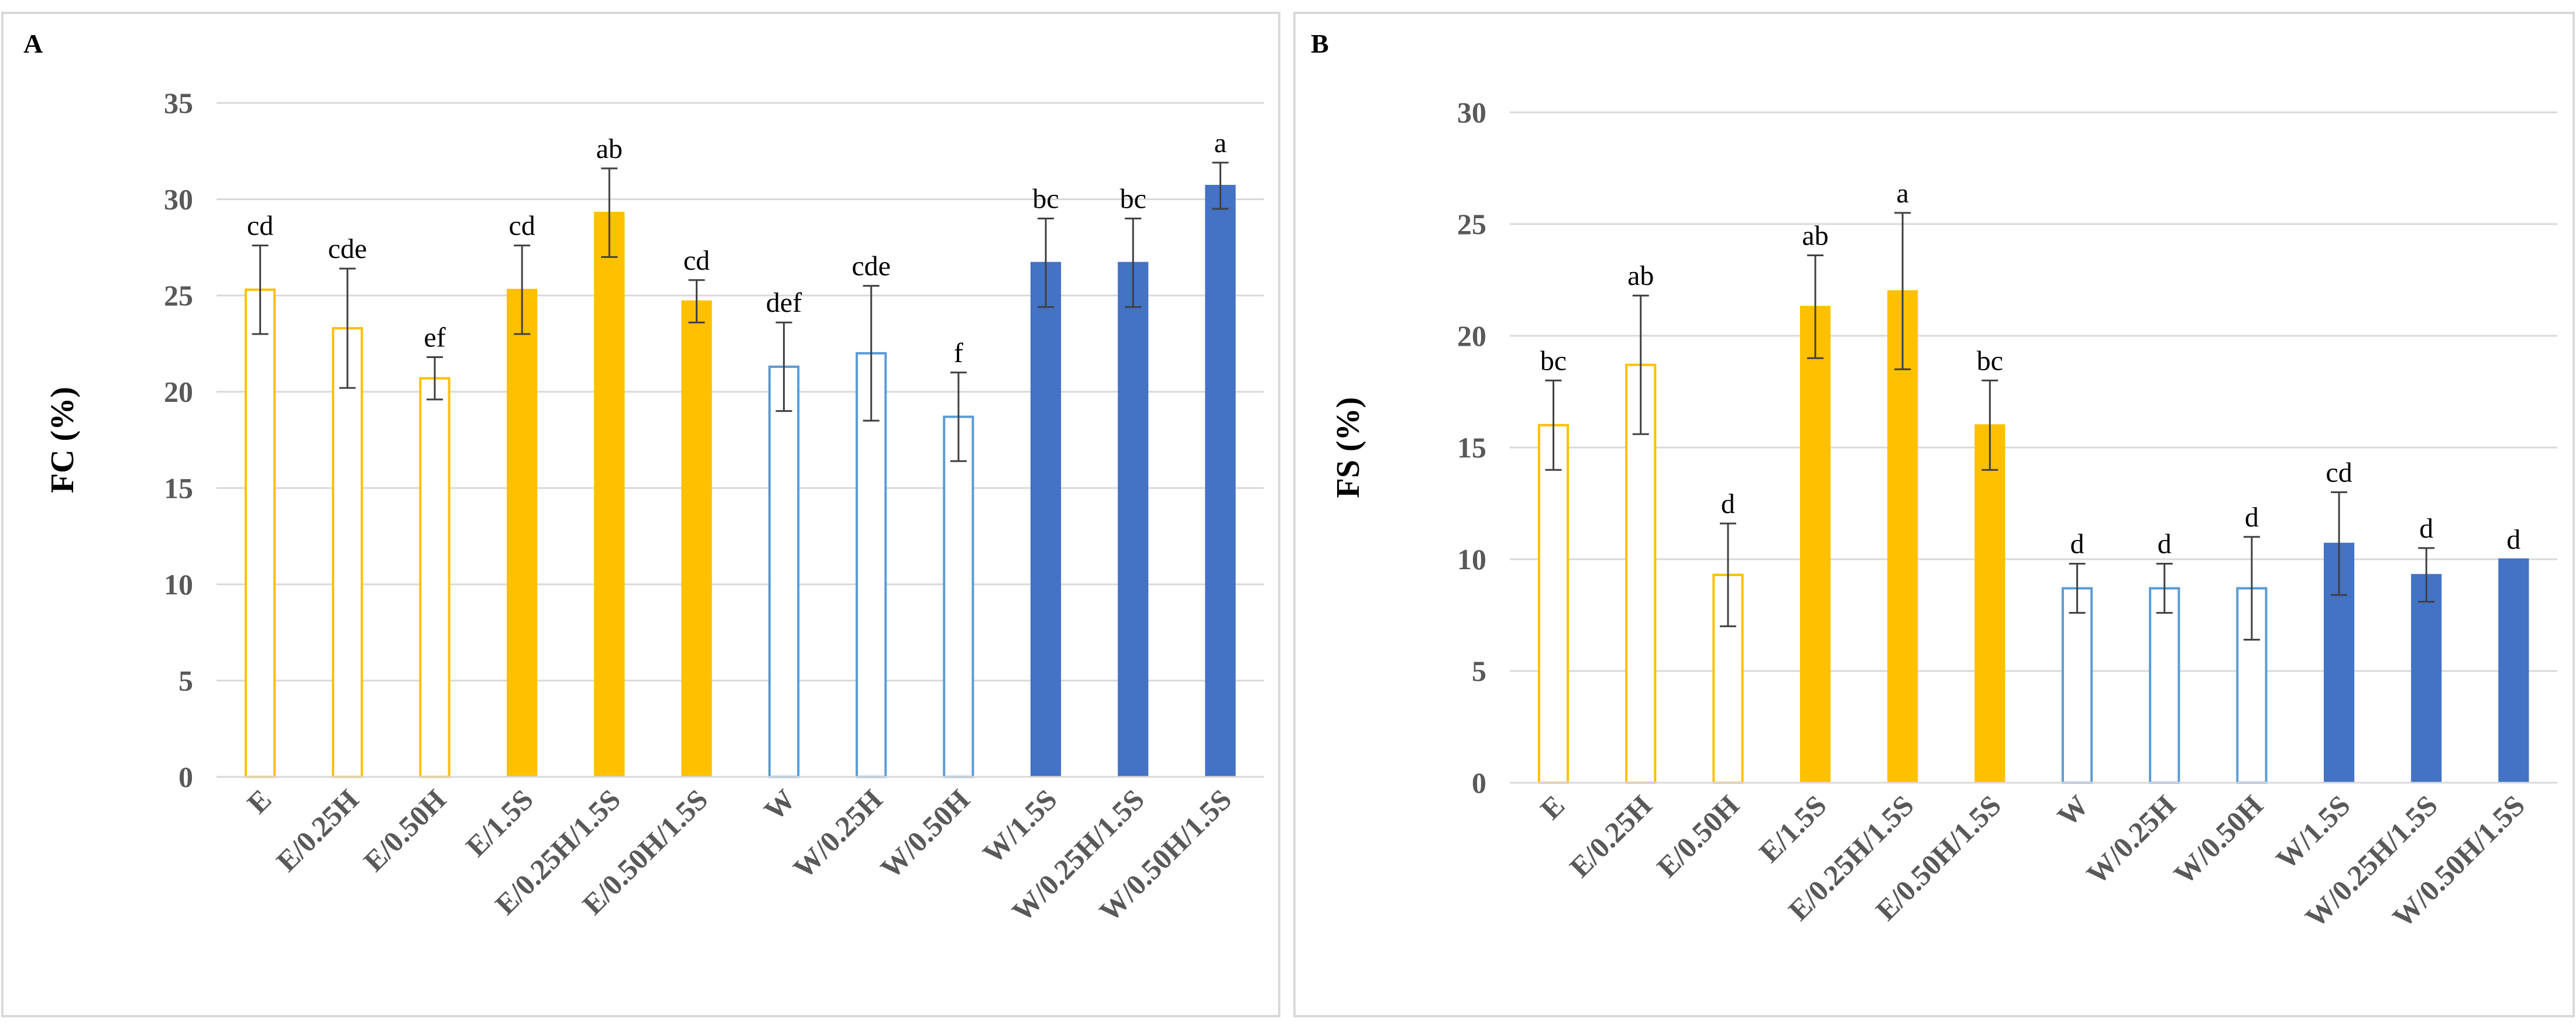  Describe the element at coordinates (959, 353) in the screenshot. I see `significance-letter: f` at that location.